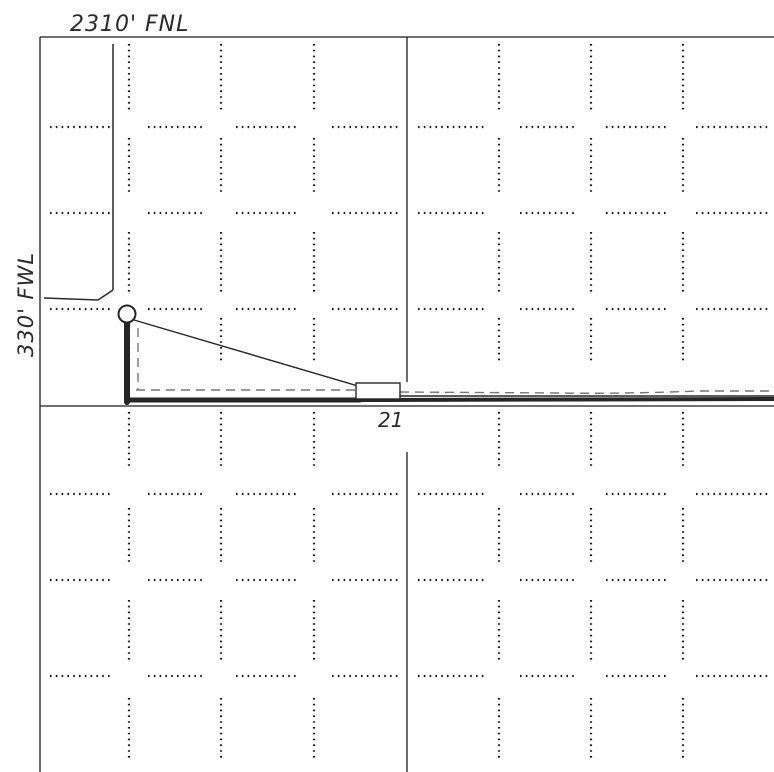 The width and height of the screenshot is (774, 772). I want to click on fwl-label: 330' FWL, so click(26, 304).